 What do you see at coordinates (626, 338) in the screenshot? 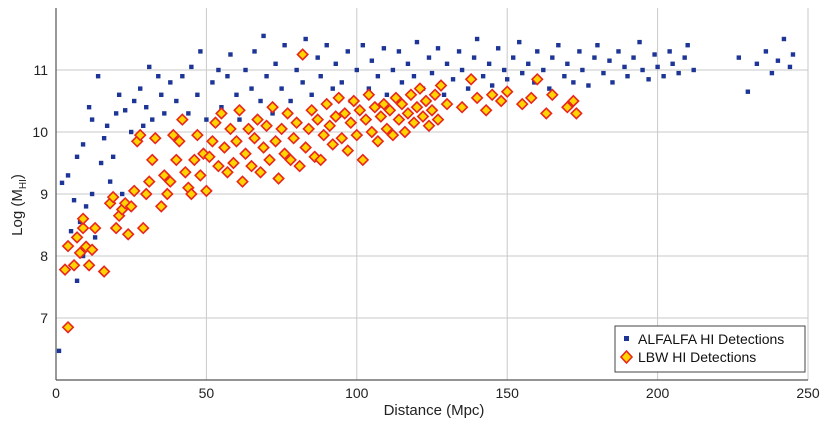
I see `legend-marker-alfalfa` at bounding box center [626, 338].